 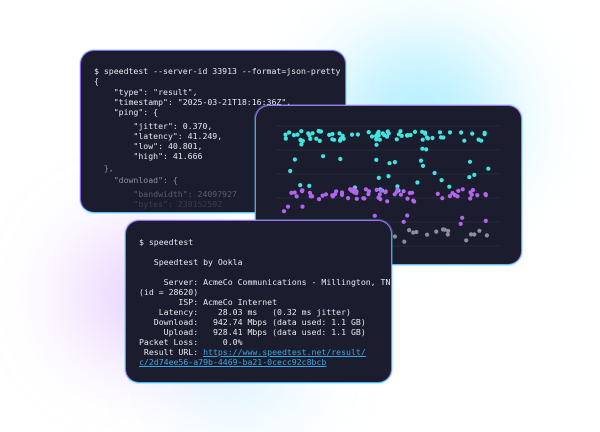 I want to click on result-url-link-continued: c/2d74ee56-a79b-4469-ba21-0cecc92c8bcb, so click(x=233, y=362).